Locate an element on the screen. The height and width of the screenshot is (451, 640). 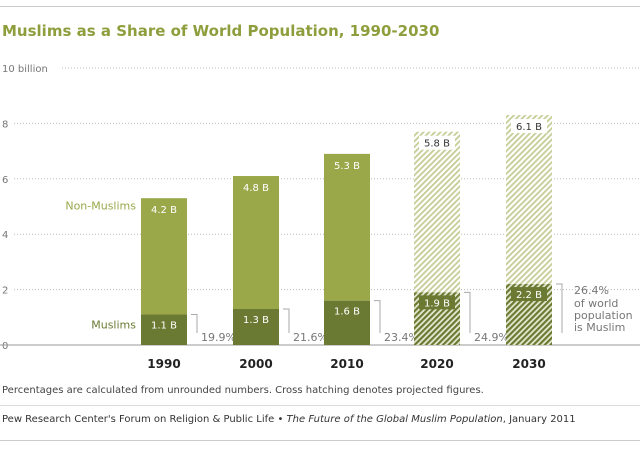
bar-label-muslims: 1.9 B is located at coordinates (437, 303).